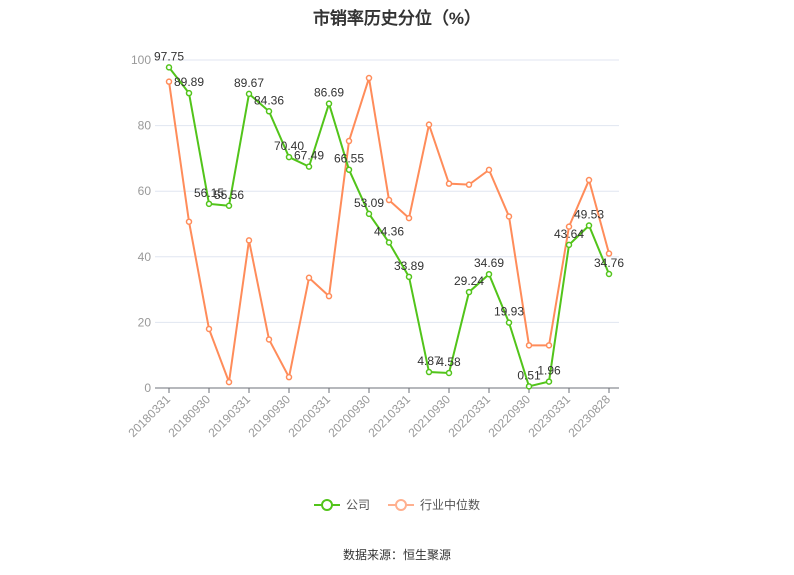 The width and height of the screenshot is (794, 575). What do you see at coordinates (145, 126) in the screenshot?
I see `y-tick-label: 80` at bounding box center [145, 126].